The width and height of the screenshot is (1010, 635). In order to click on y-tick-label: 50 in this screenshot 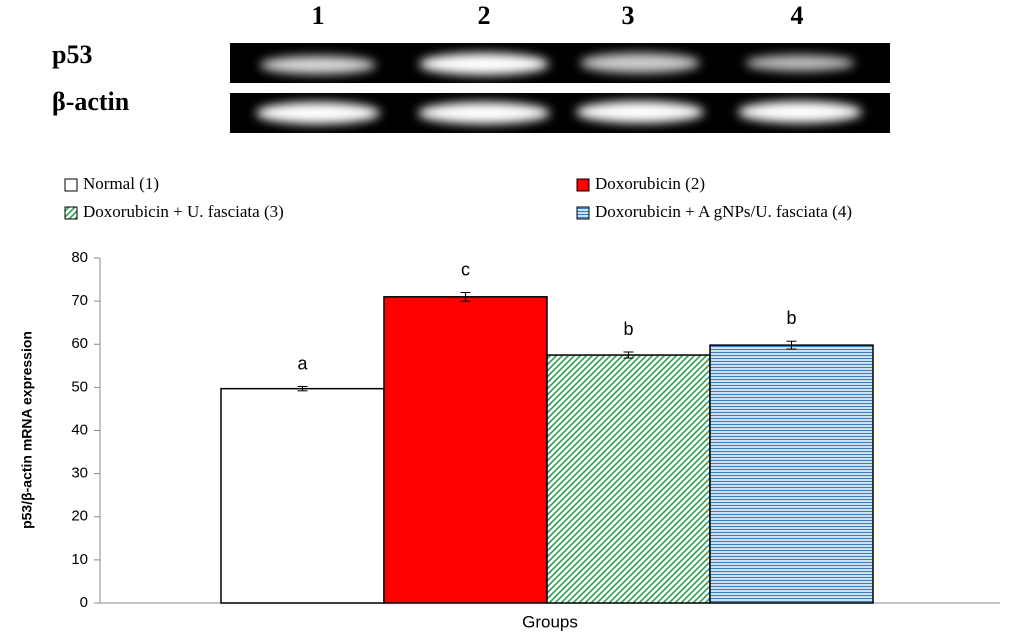, I will do `click(79, 386)`.